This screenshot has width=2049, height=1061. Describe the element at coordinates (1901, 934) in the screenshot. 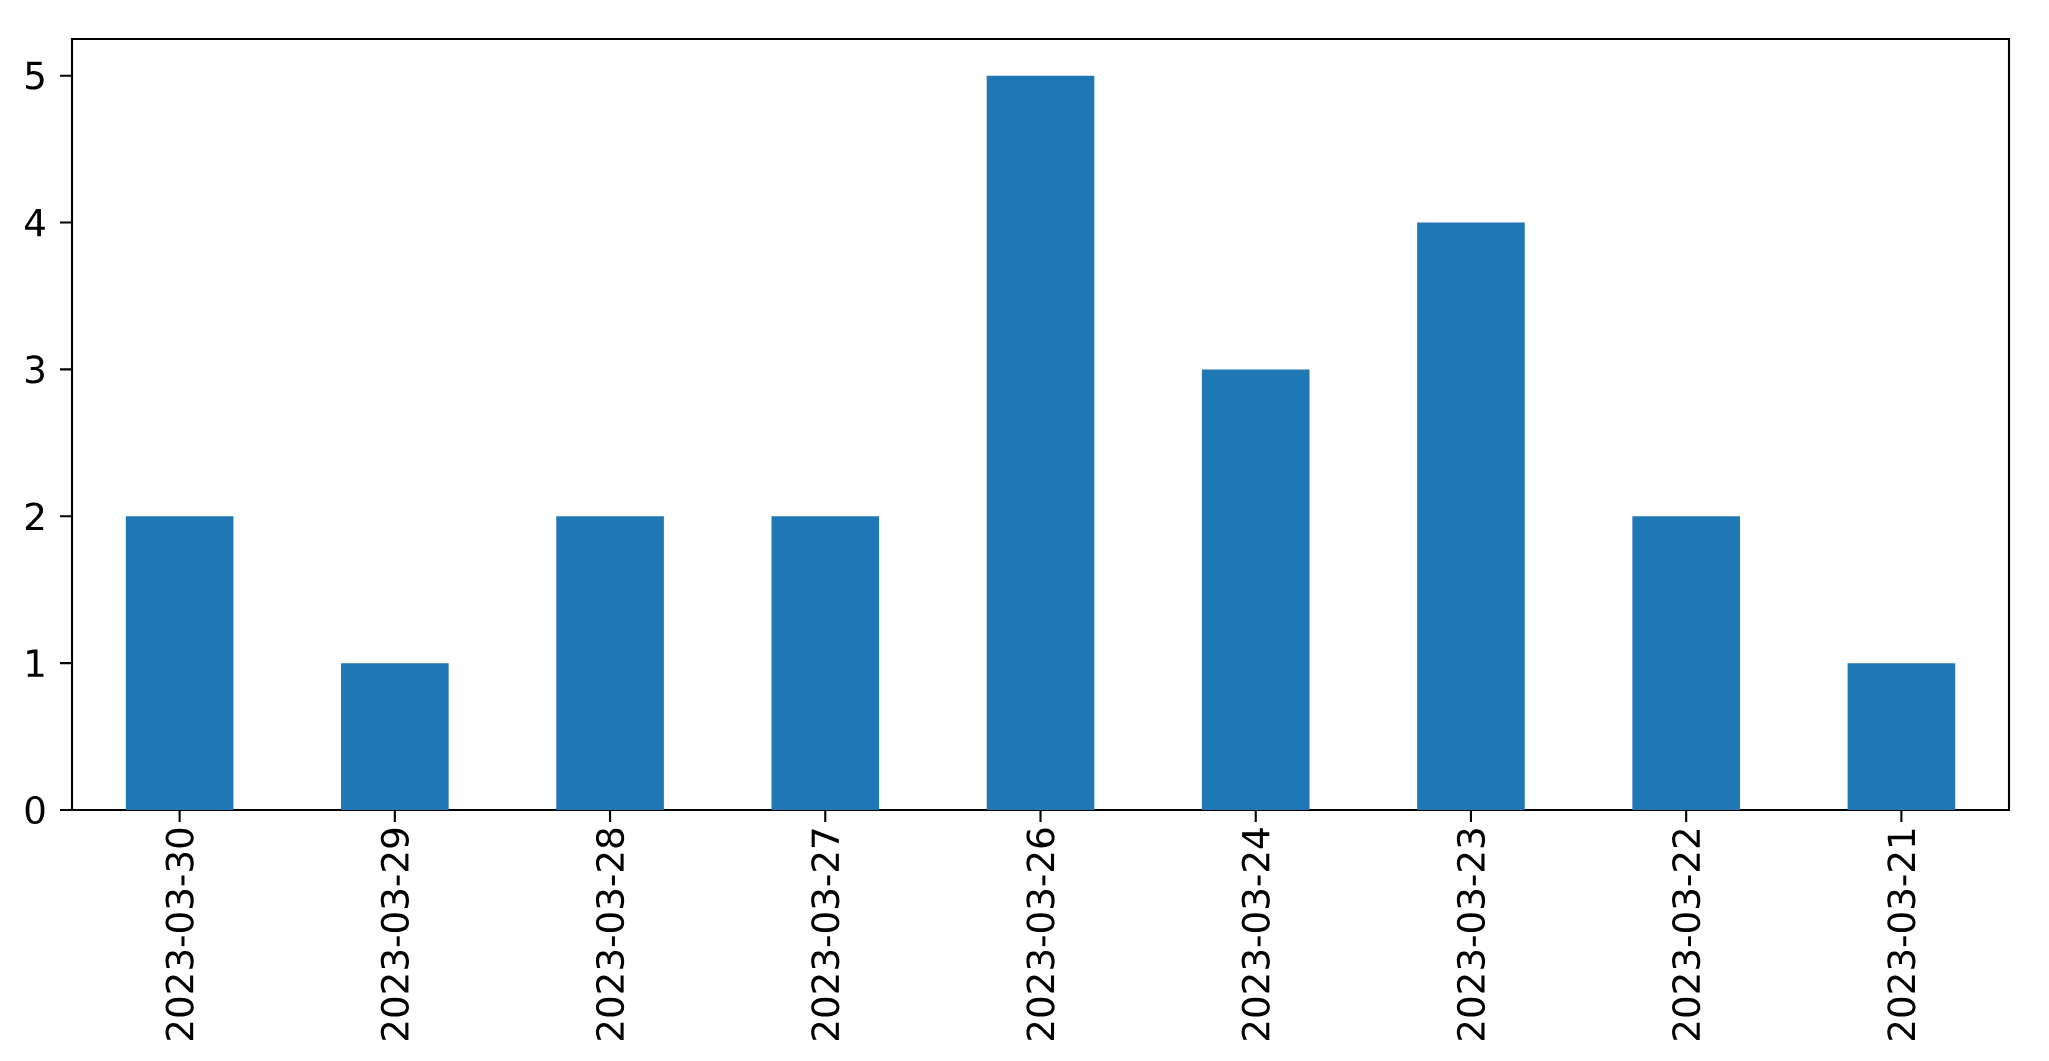

I see `x-tick-label: 2023-03-21` at that location.